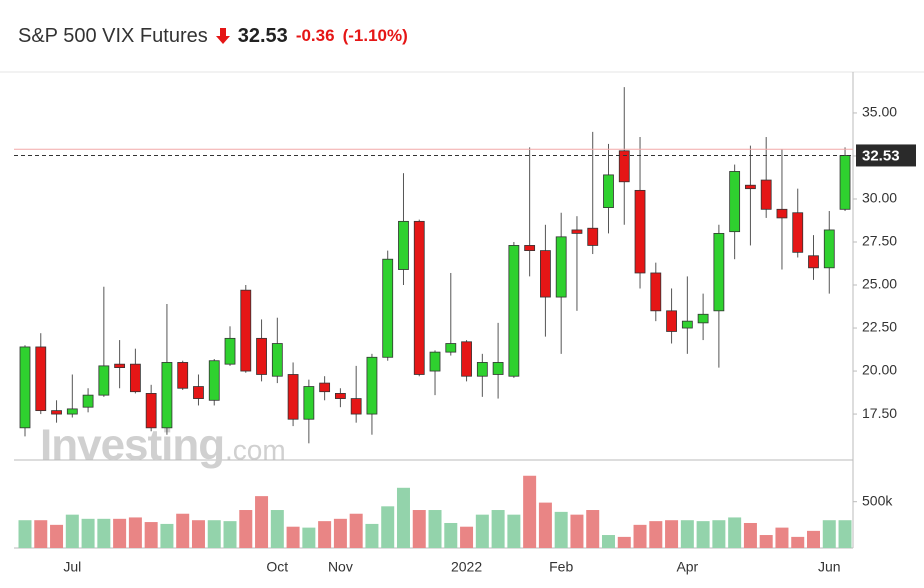  What do you see at coordinates (877, 500) in the screenshot?
I see `volume-tick-label: 500k` at bounding box center [877, 500].